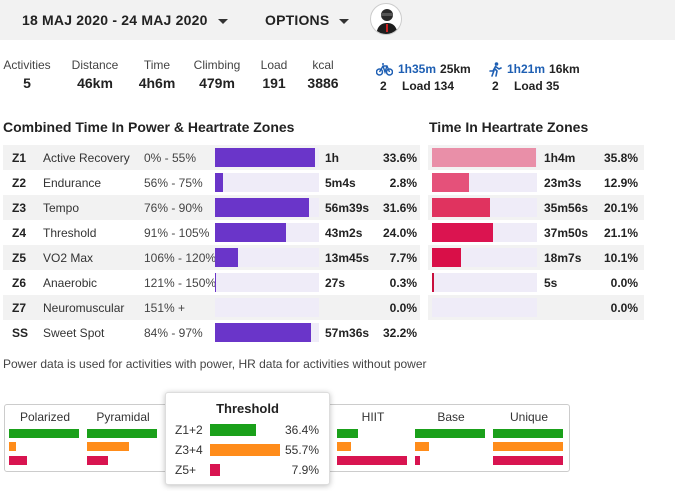  Describe the element at coordinates (564, 69) in the screenshot. I see `running-distance: 16km` at that location.